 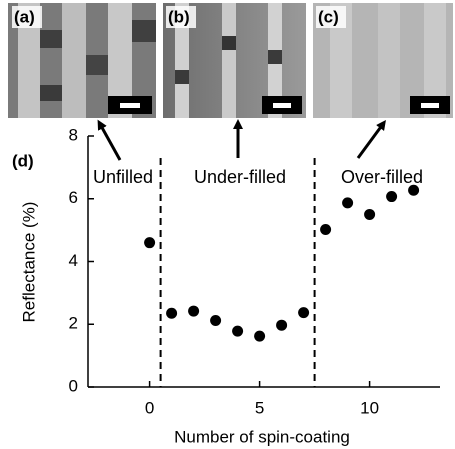 I want to click on y-tick-label: 4, so click(x=73, y=260).